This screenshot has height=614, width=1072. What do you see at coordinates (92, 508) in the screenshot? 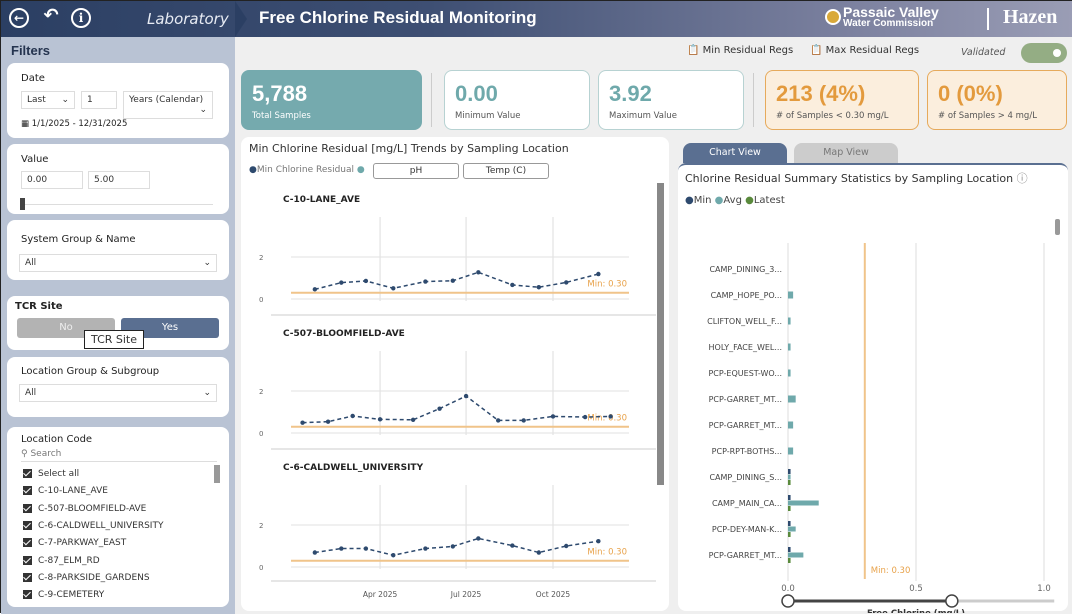
I see `location-item-label: C-507-BLOOMFIELD-AVE` at bounding box center [92, 508].